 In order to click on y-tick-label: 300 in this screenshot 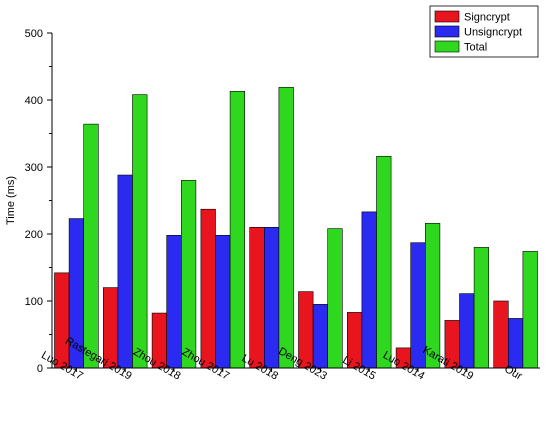, I will do `click(34, 168)`.